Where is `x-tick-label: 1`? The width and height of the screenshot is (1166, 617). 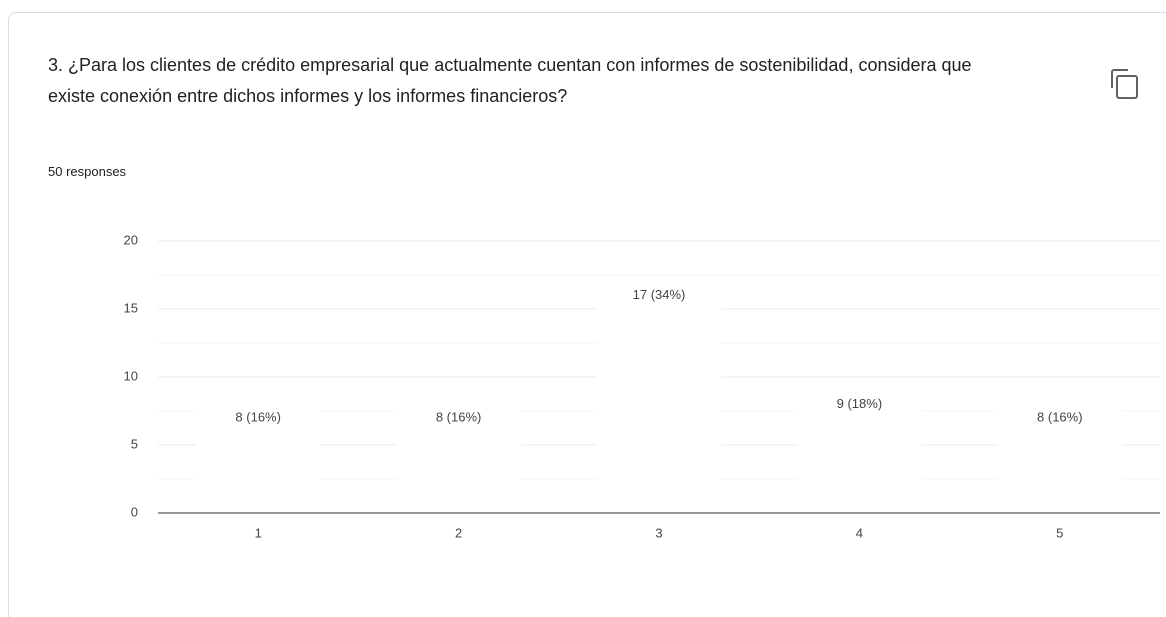
x-tick-label: 1 is located at coordinates (258, 532).